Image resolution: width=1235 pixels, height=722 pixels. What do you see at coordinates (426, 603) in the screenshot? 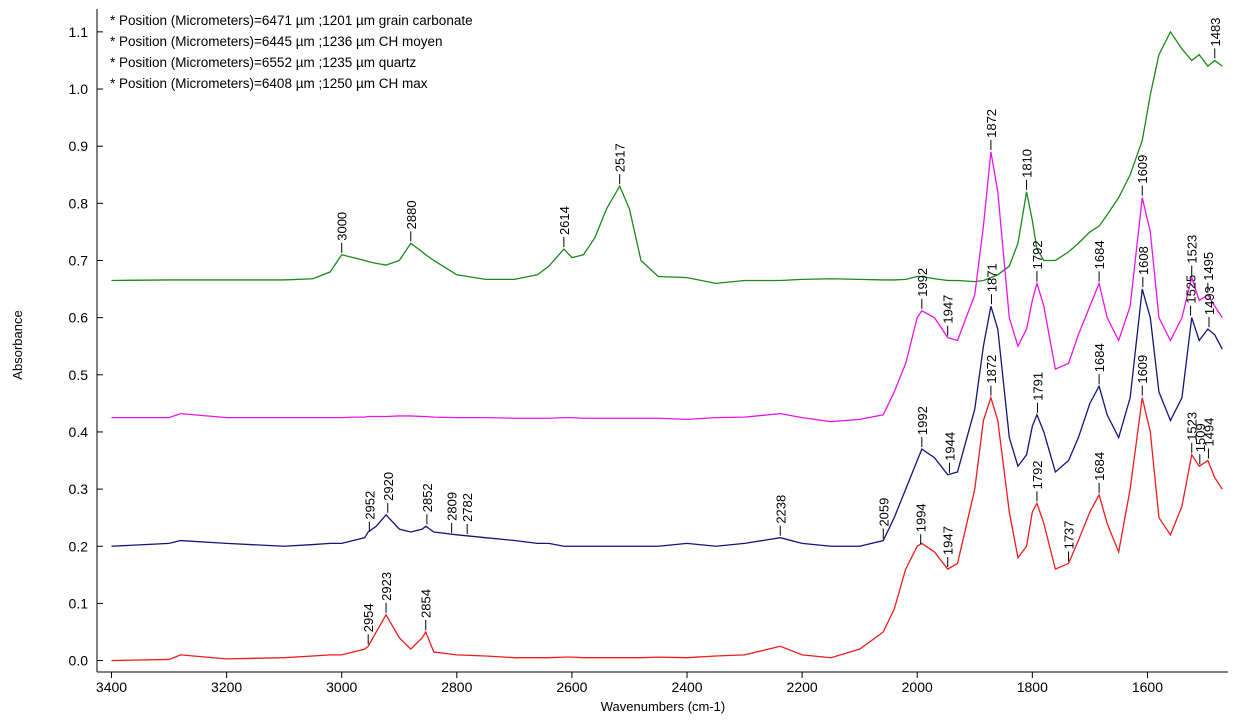
I see `peak-label: 2854` at bounding box center [426, 603].